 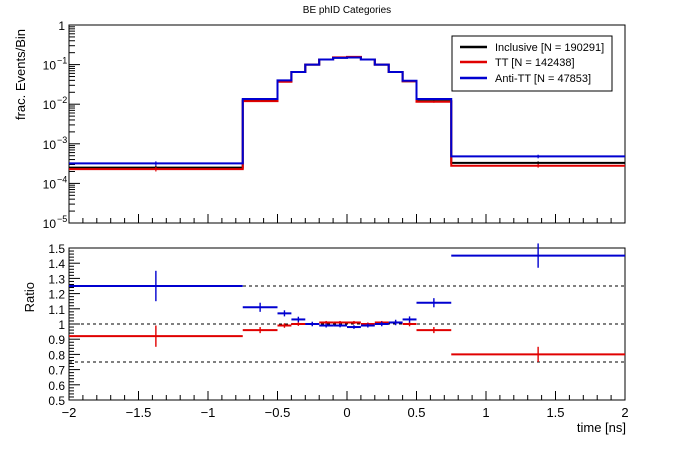 What do you see at coordinates (56, 264) in the screenshot?
I see `bottom-y-tick-label: 1.4` at bounding box center [56, 264].